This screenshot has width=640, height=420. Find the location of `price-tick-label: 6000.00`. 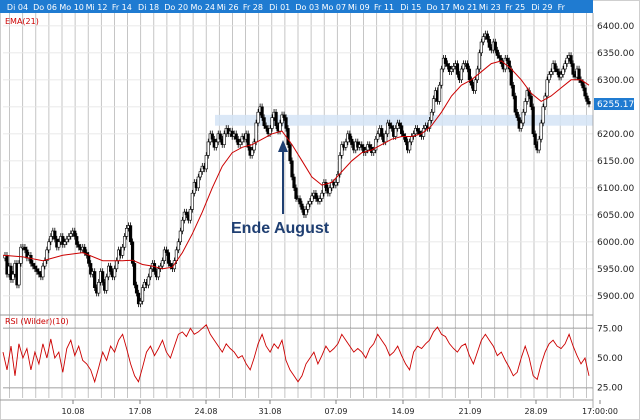

price-tick-label: 6000.00 is located at coordinates (615, 243).